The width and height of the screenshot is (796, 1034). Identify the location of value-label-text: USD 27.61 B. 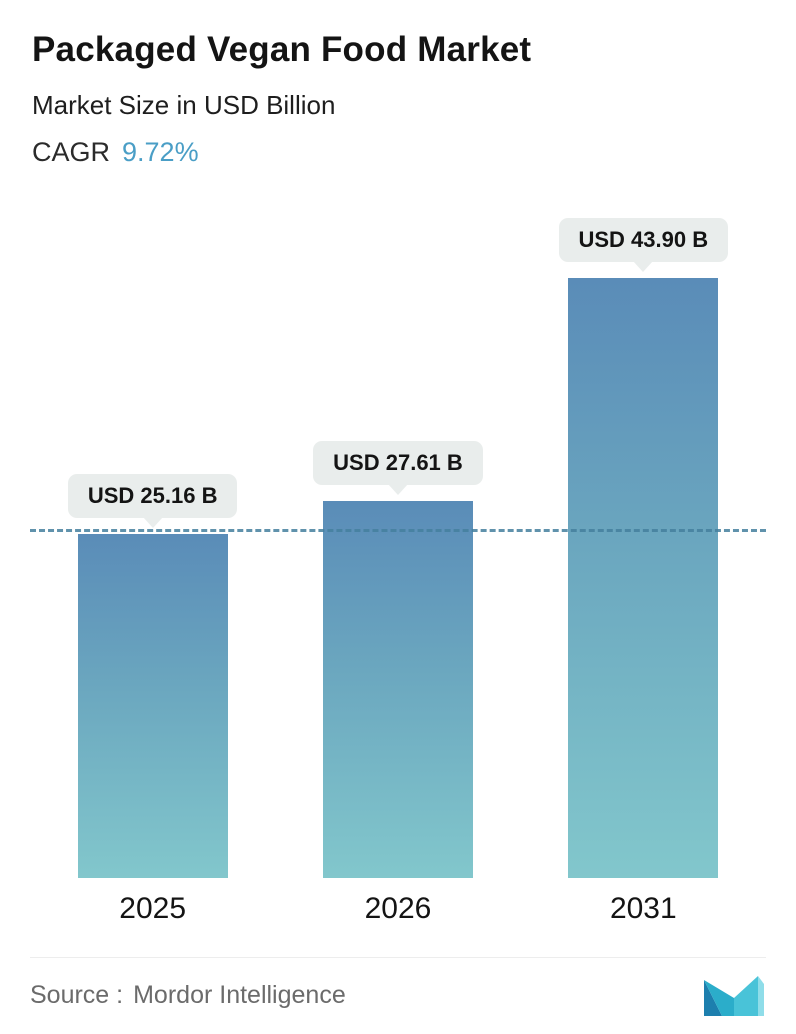
(398, 462).